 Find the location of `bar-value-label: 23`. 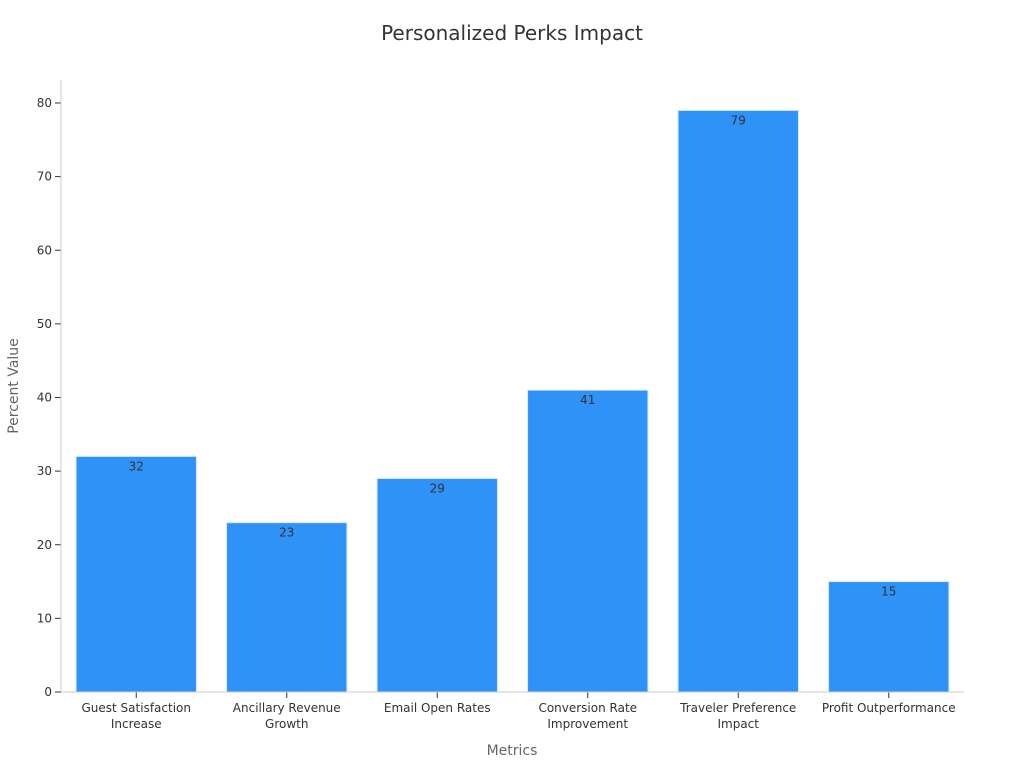

bar-value-label: 23 is located at coordinates (286, 533).